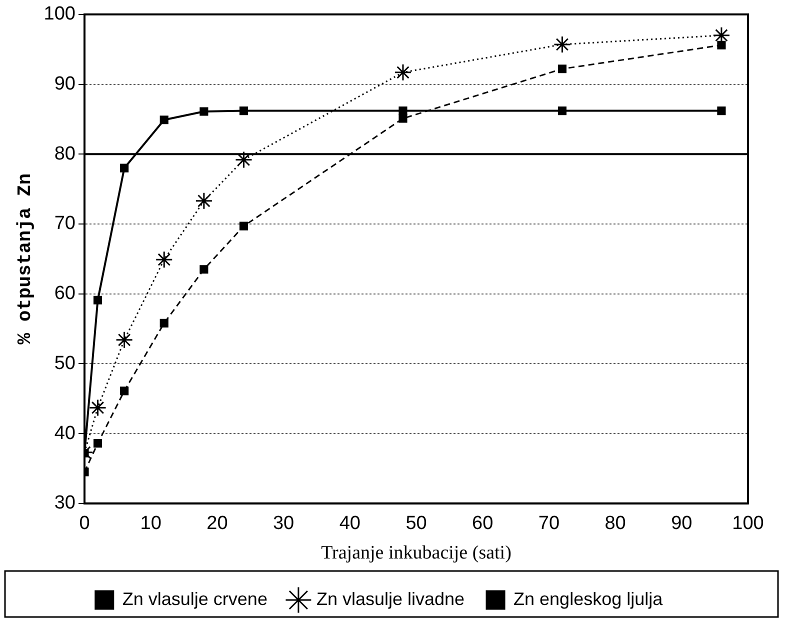 Image resolution: width=793 pixels, height=629 pixels. What do you see at coordinates (195, 598) in the screenshot?
I see `legend-label: Zn vlasulje crvene` at bounding box center [195, 598].